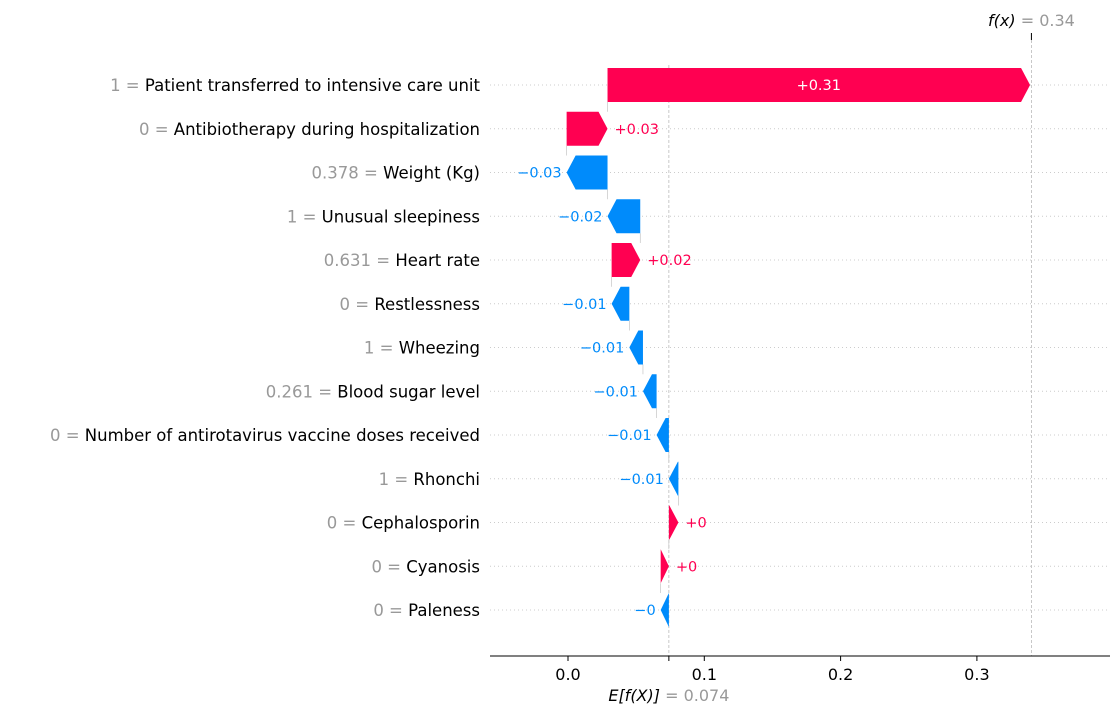  Describe the element at coordinates (976, 674) in the screenshot. I see `x-tick-label: 0.3` at that location.